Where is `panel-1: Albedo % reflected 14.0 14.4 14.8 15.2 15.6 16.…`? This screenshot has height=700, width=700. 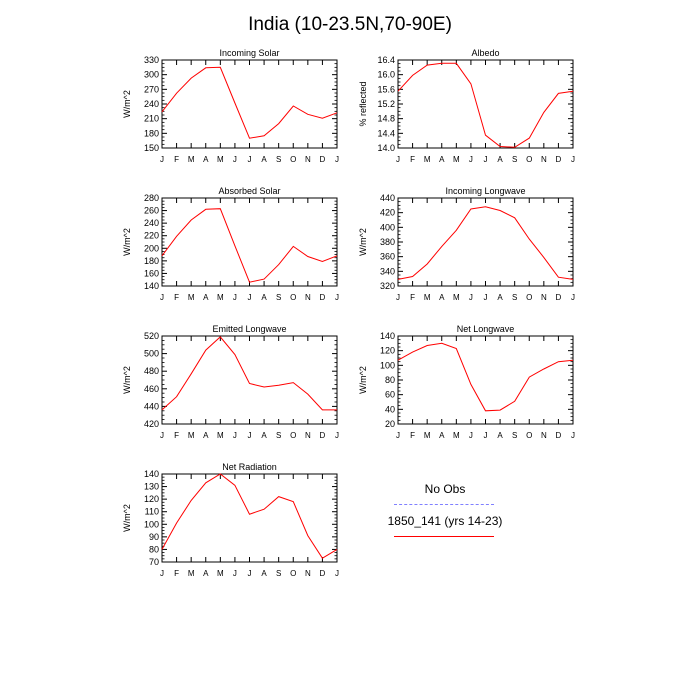 panel-1: Albedo % reflected 14.0 14.4 14.8 15.2 15.6 16.… is located at coordinates (466, 106).